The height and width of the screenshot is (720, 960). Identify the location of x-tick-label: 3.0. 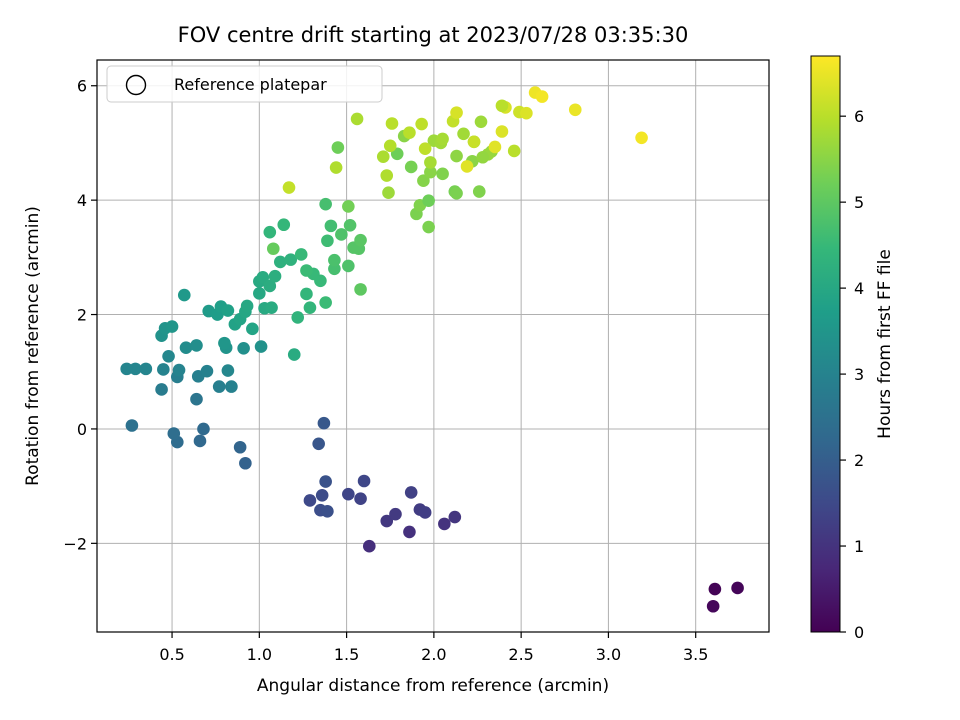
(608, 654).